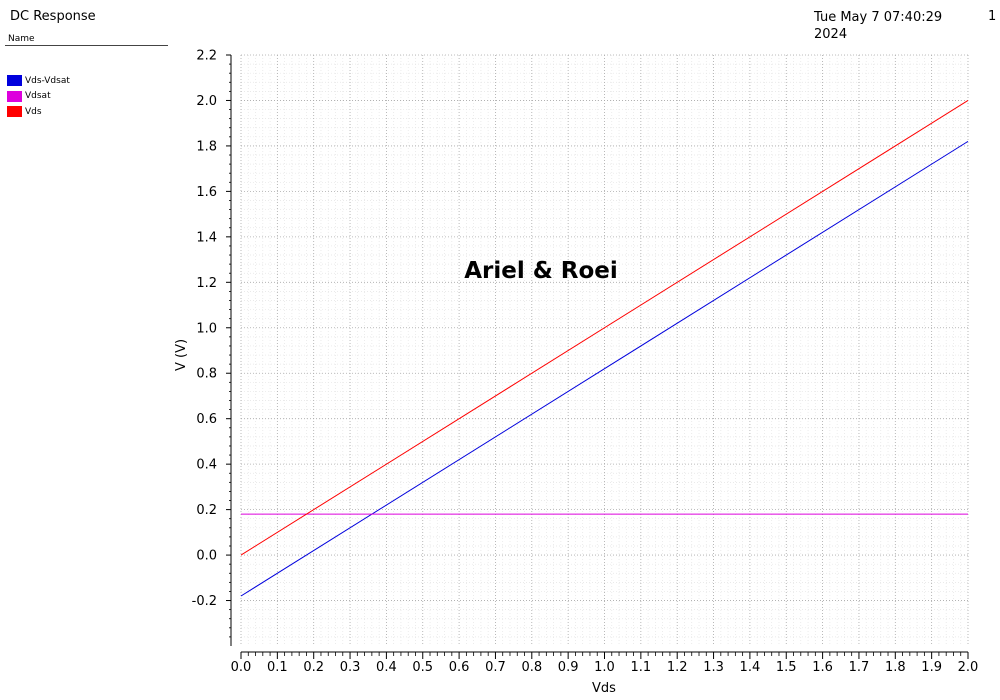  What do you see at coordinates (33, 111) in the screenshot?
I see `legend-label: Vds` at bounding box center [33, 111].